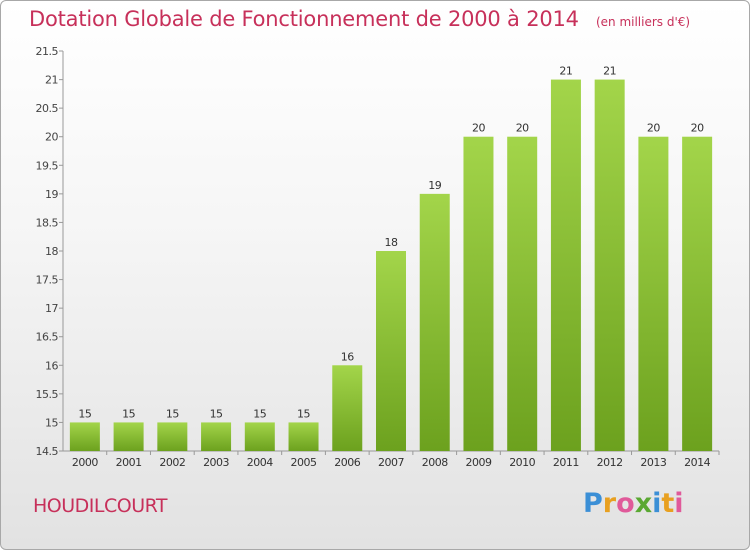 This screenshot has height=550, width=750. What do you see at coordinates (51, 137) in the screenshot?
I see `y-tick-label: 20` at bounding box center [51, 137].